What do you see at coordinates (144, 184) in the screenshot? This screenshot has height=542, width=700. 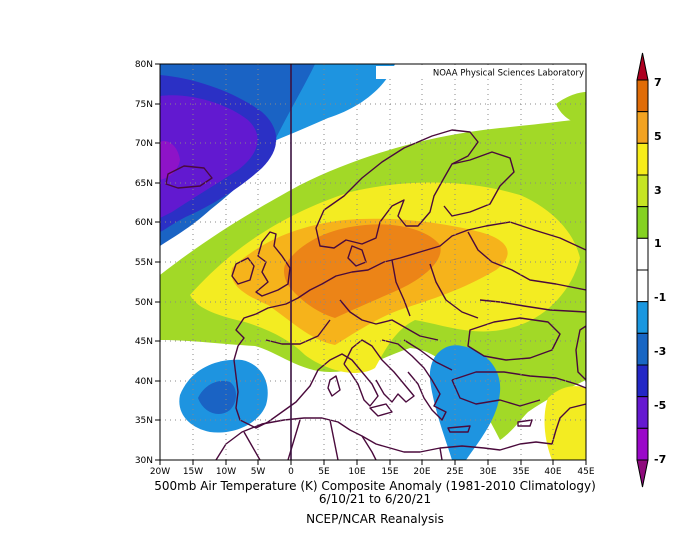 I see `lat-label: 65N` at bounding box center [144, 184].